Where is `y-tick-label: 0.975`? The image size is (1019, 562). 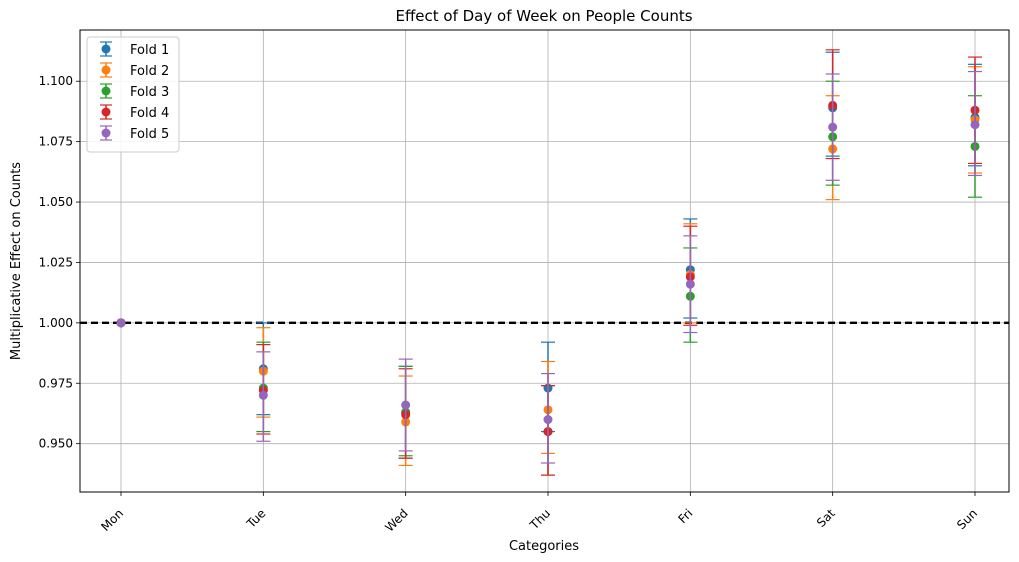 y-tick-label: 0.975 is located at coordinates (56, 383).